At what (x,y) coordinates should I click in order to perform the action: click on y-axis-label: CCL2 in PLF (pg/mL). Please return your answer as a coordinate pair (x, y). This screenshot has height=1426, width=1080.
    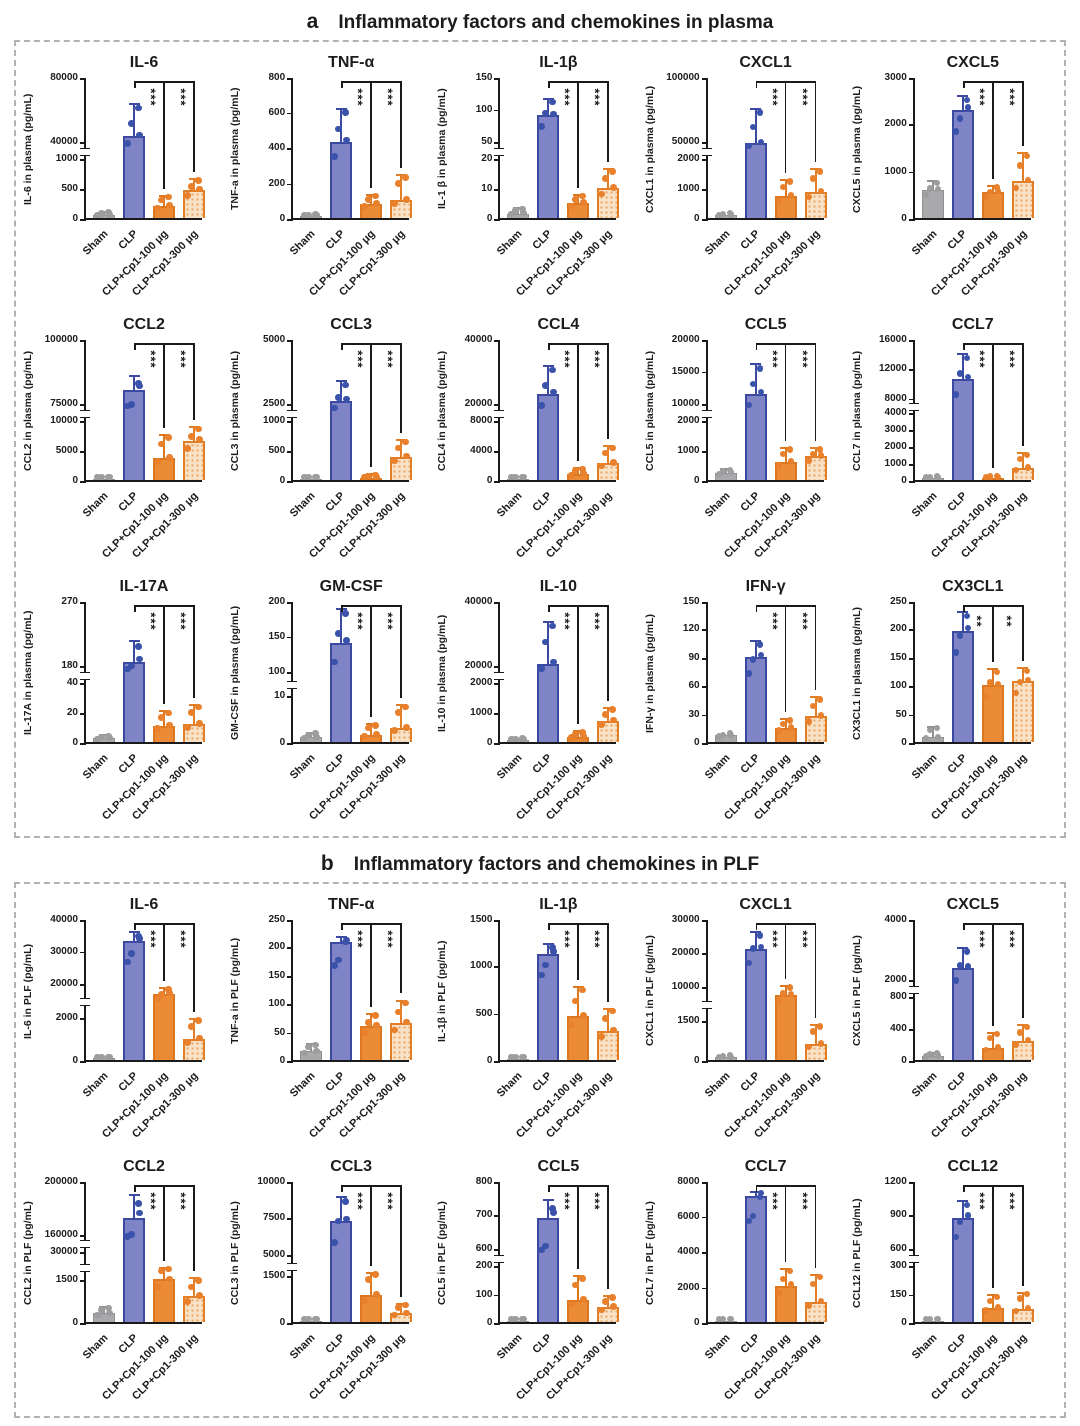
    Looking at the image, I should click on (28, 1253).